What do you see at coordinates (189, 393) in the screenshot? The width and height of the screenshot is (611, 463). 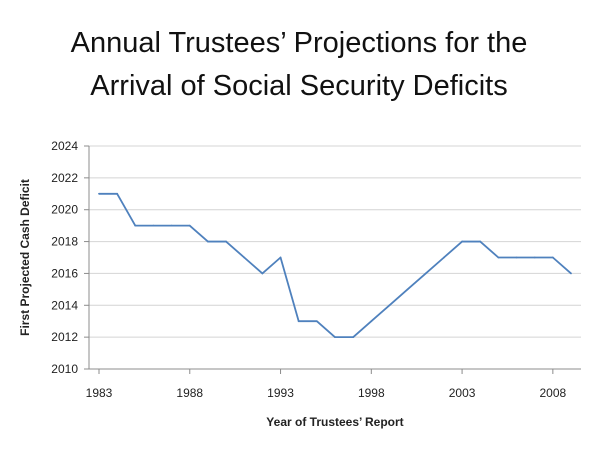 I see `x-tick-label: 1988` at bounding box center [189, 393].